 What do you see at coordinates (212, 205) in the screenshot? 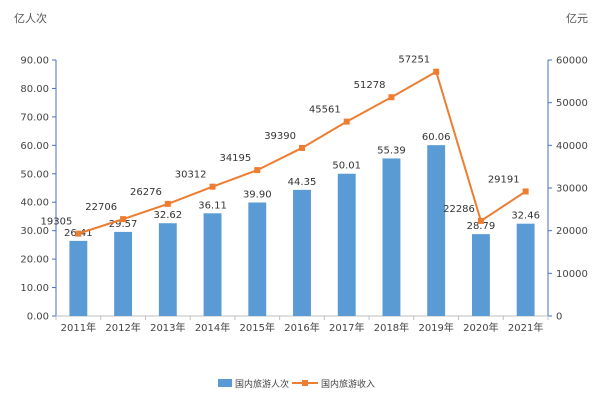
I see `bar-value-label: 36.11` at bounding box center [212, 205].